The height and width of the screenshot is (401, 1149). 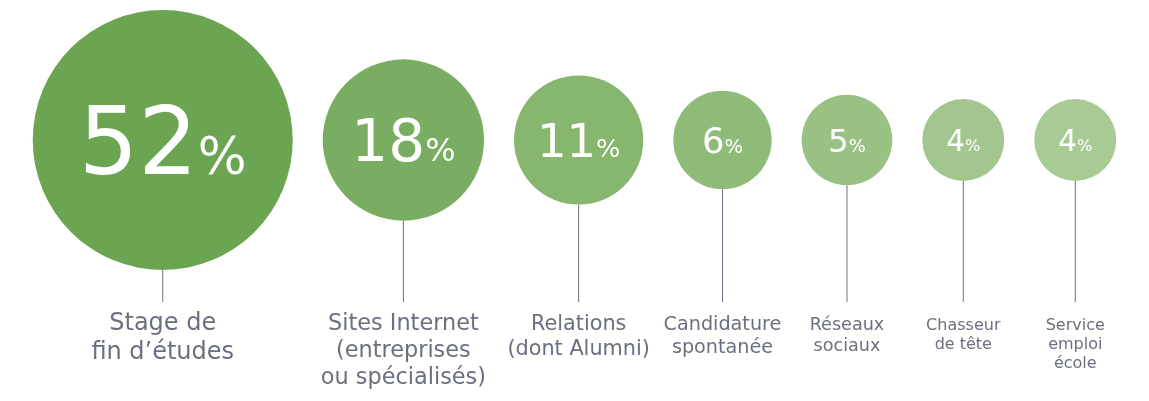 What do you see at coordinates (722, 335) in the screenshot?
I see `category-label: Candidature spontanée` at bounding box center [722, 335].